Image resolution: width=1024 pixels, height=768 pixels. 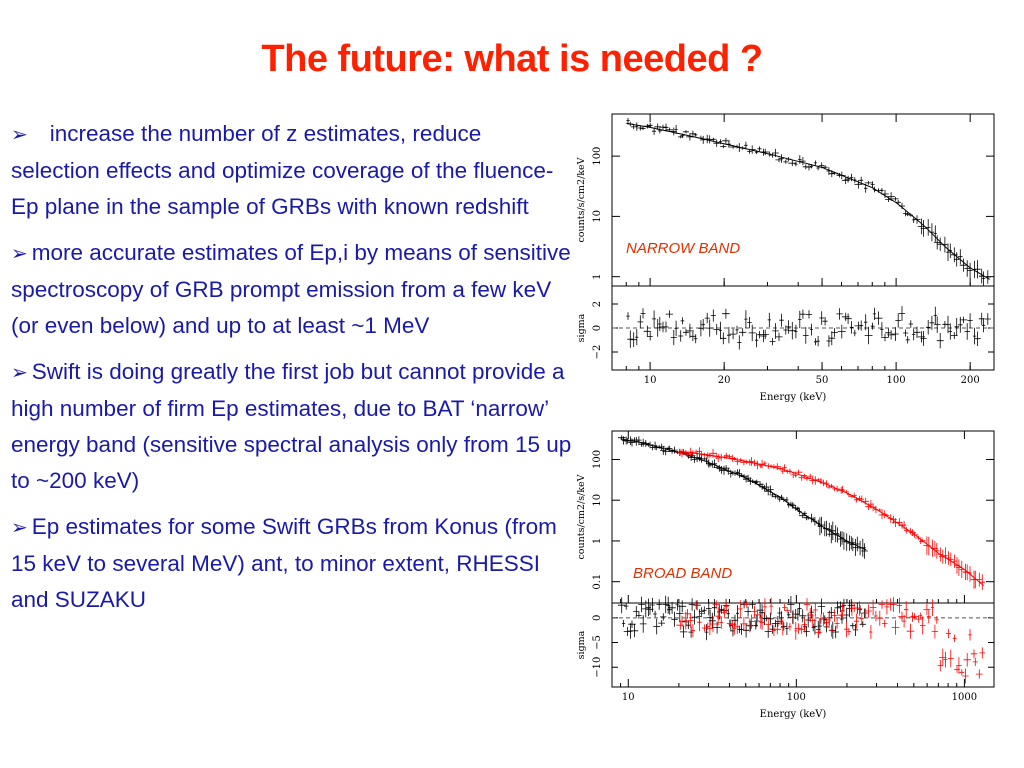 I want to click on residual-axis-label: sigma, so click(x=581, y=327).